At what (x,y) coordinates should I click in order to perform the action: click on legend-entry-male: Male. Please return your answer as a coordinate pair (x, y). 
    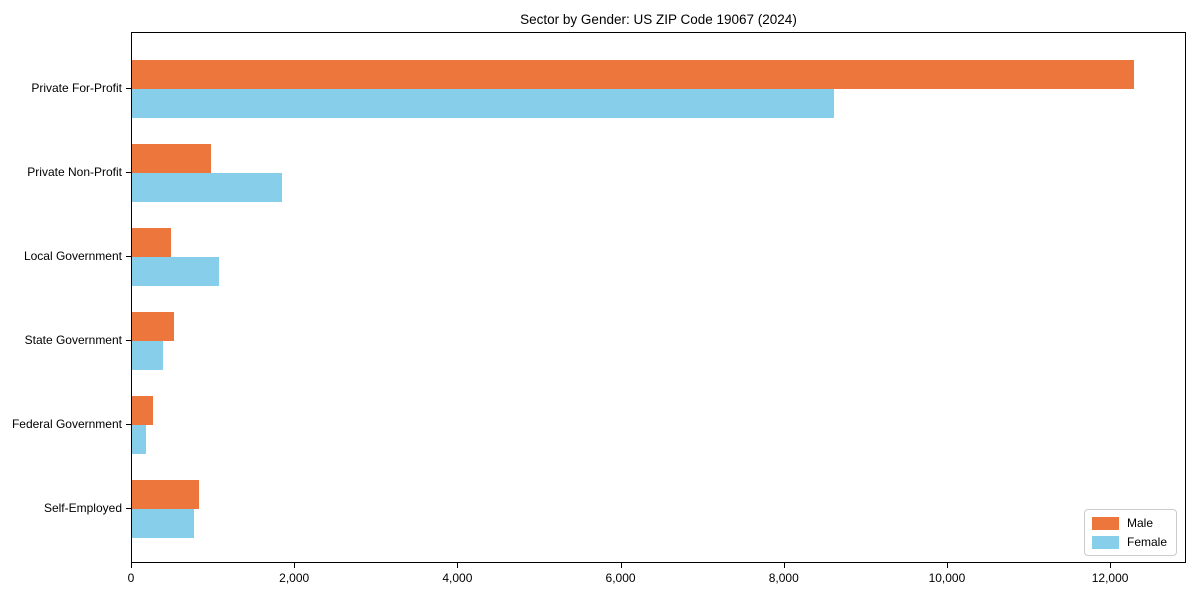
    Looking at the image, I should click on (1129, 523).